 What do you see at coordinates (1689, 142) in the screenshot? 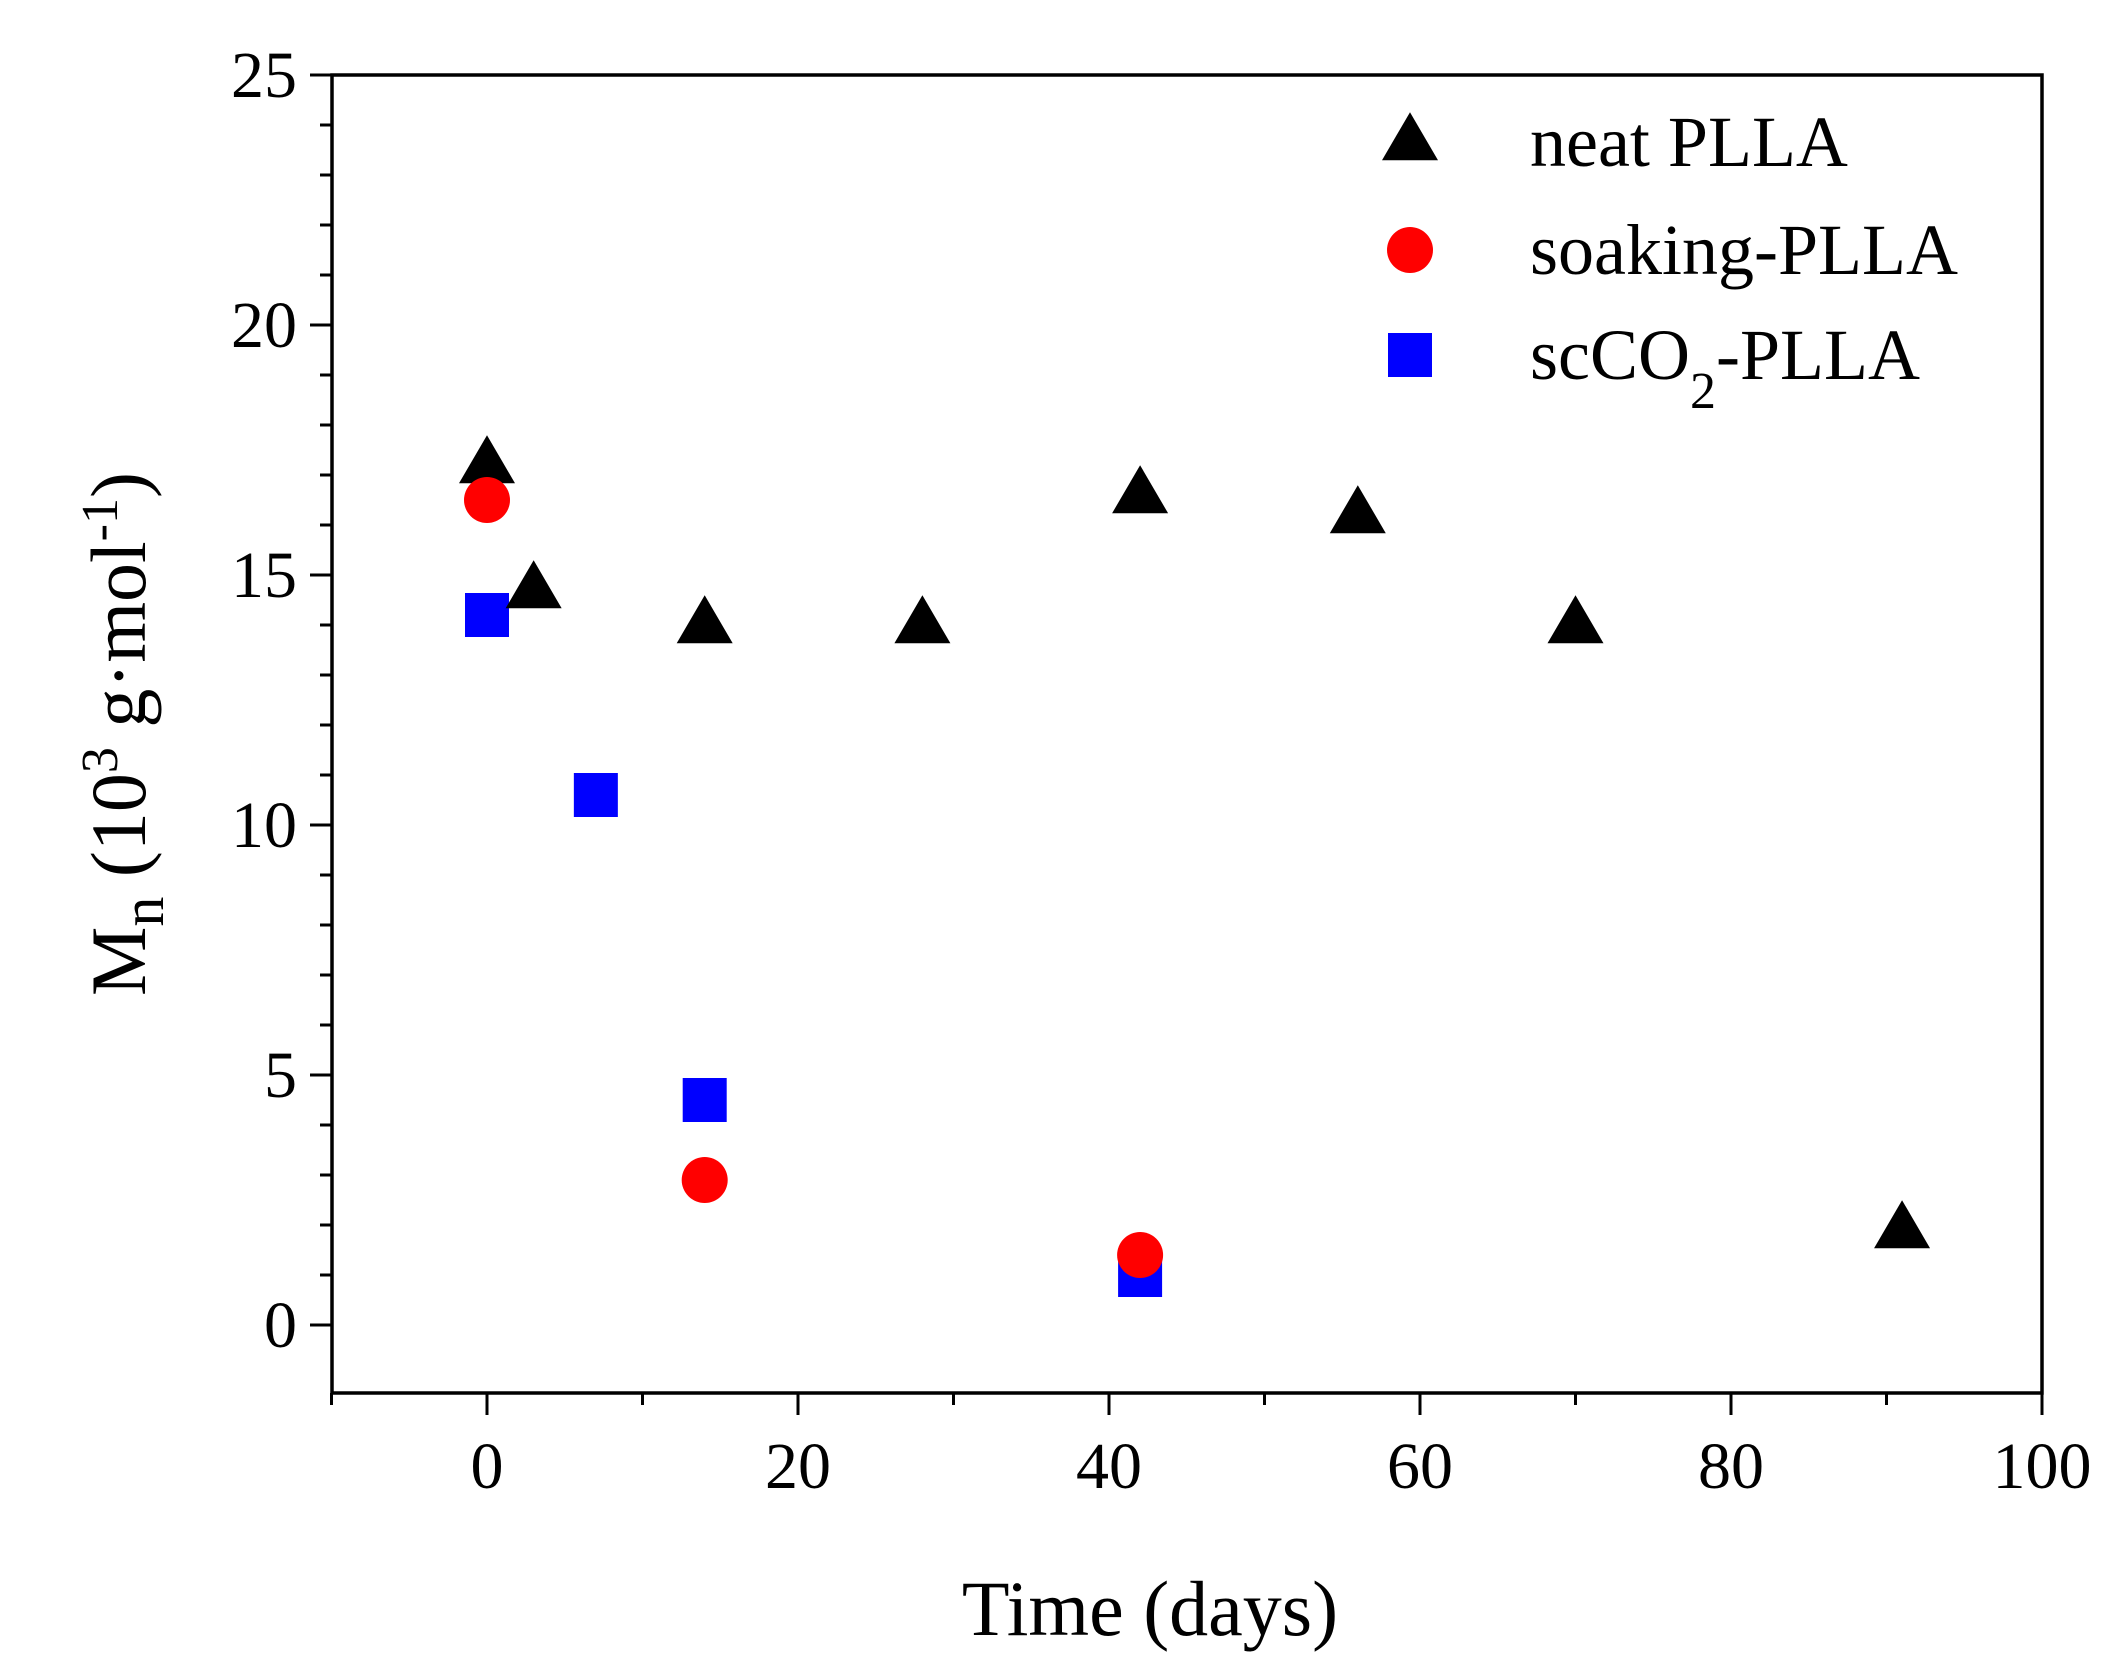
I see `legend-label: neat PLLA` at bounding box center [1689, 142].